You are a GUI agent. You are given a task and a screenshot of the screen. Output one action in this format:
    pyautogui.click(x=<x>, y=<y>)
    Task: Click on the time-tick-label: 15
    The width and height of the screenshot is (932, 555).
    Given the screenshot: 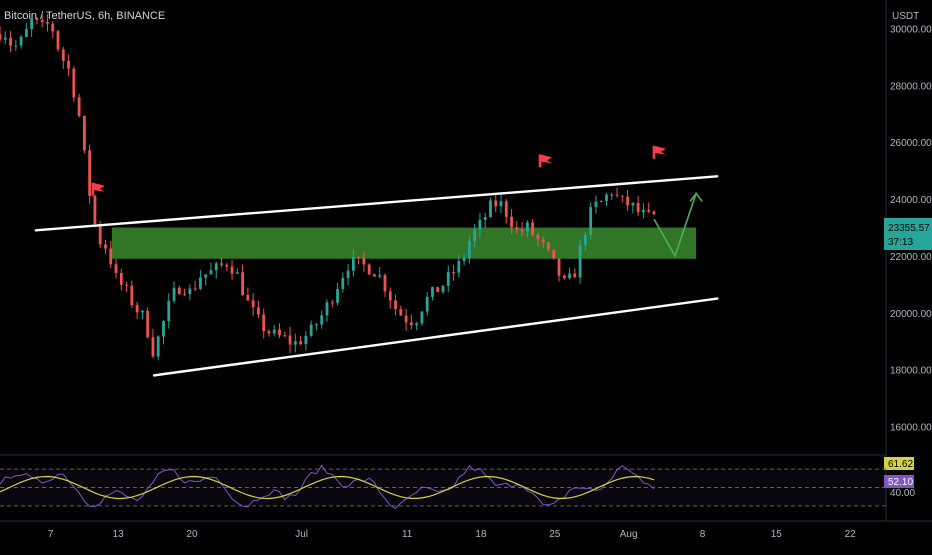 What is the action you would take?
    pyautogui.click(x=777, y=534)
    